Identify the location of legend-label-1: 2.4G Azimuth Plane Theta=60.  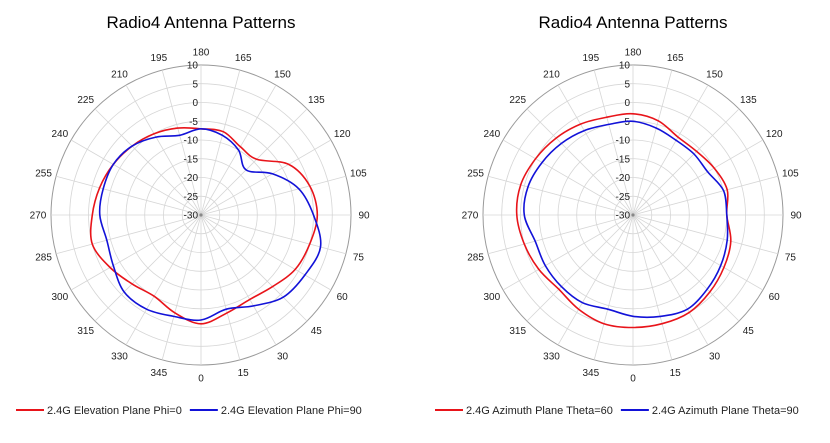
(539, 411).